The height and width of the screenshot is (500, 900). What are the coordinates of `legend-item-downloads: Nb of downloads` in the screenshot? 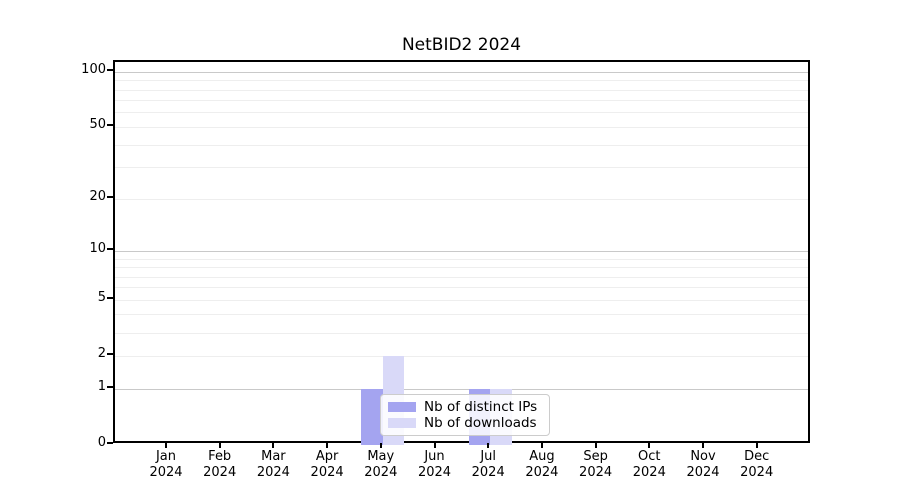 It's located at (465, 423).